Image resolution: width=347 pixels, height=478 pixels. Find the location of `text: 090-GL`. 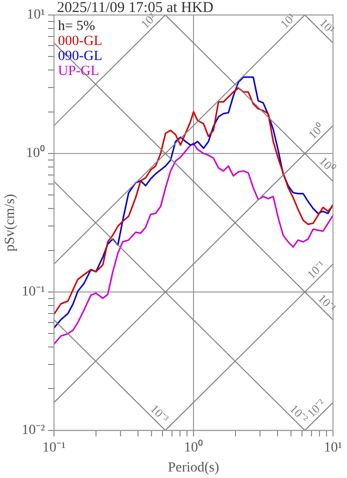

text: 090-GL is located at coordinates (80, 56).